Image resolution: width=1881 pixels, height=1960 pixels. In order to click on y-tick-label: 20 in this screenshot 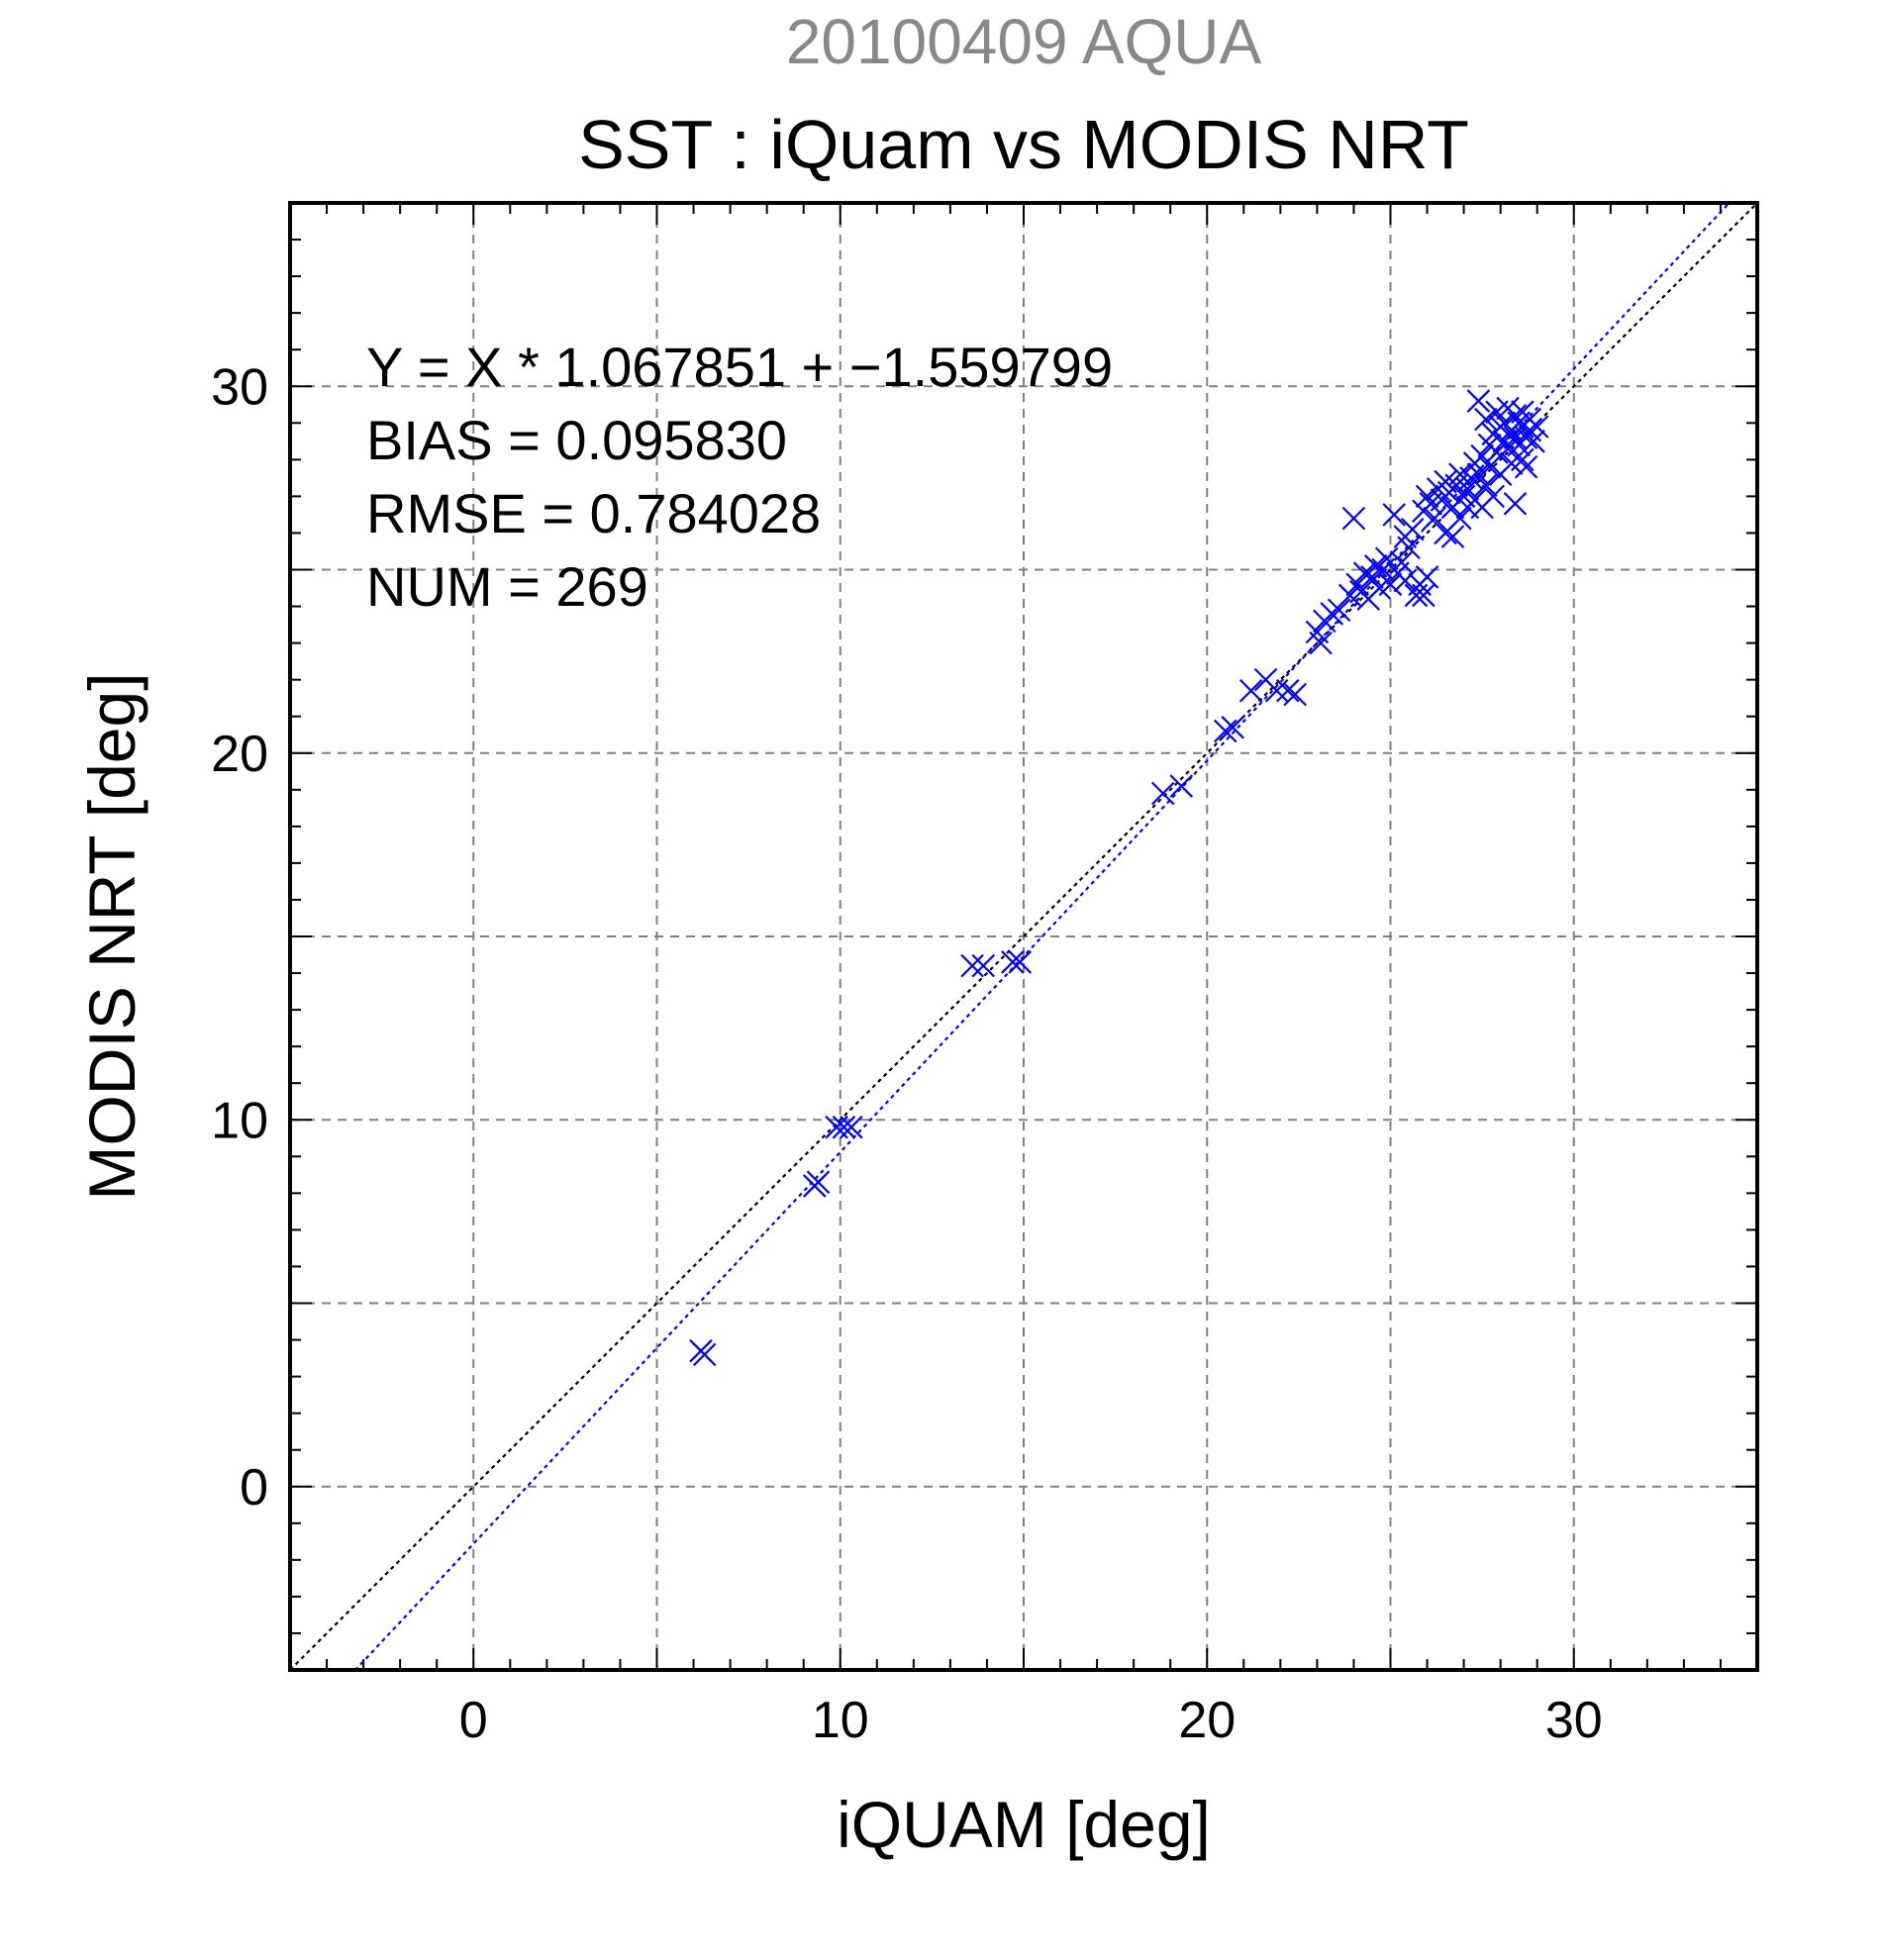, I will do `click(240, 754)`.